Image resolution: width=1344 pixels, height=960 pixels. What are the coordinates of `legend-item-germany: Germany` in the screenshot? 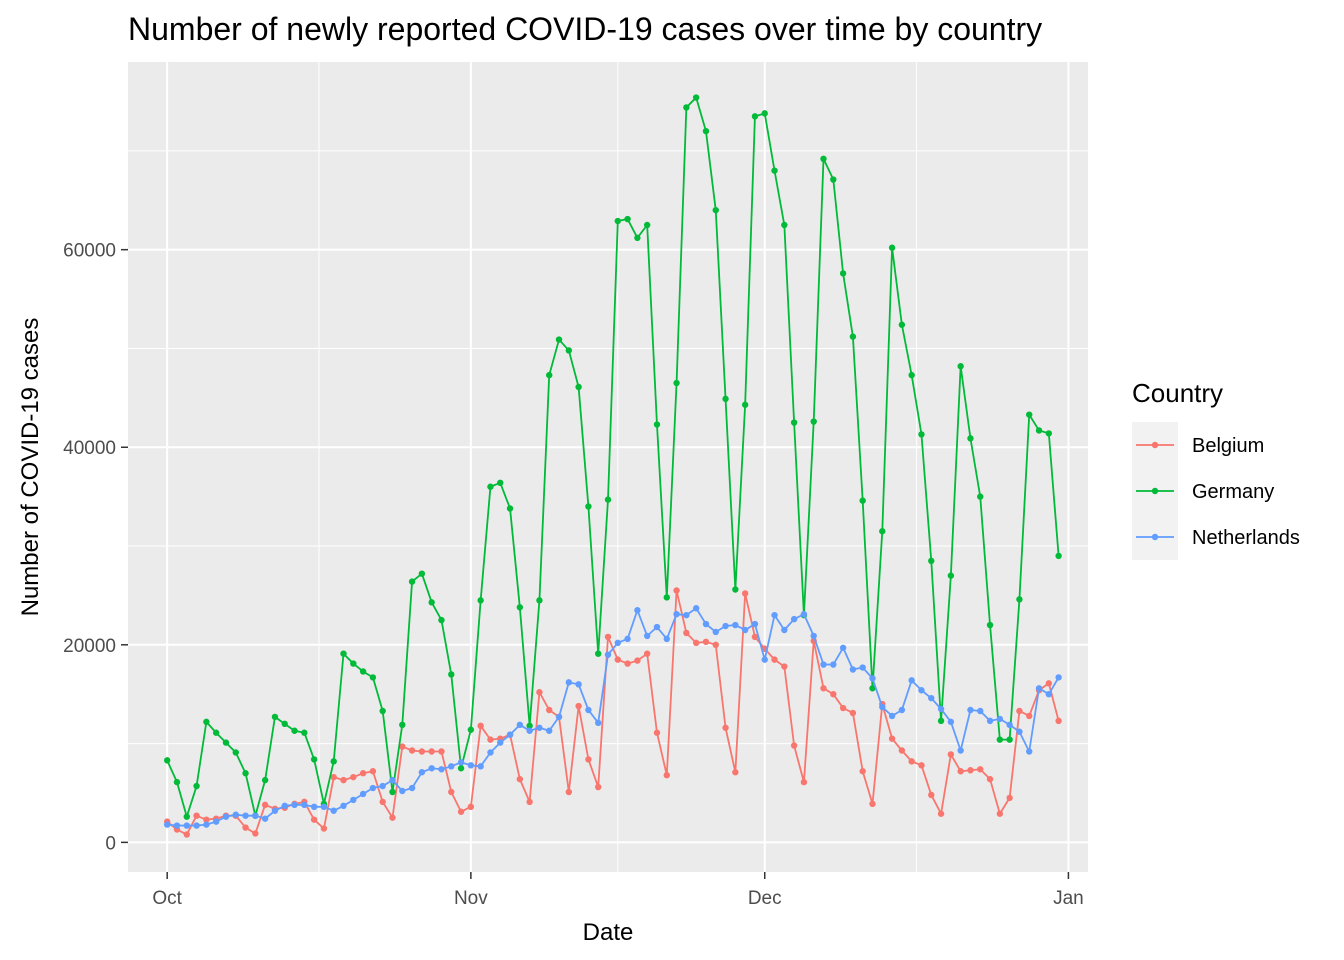 It's located at (1203, 491).